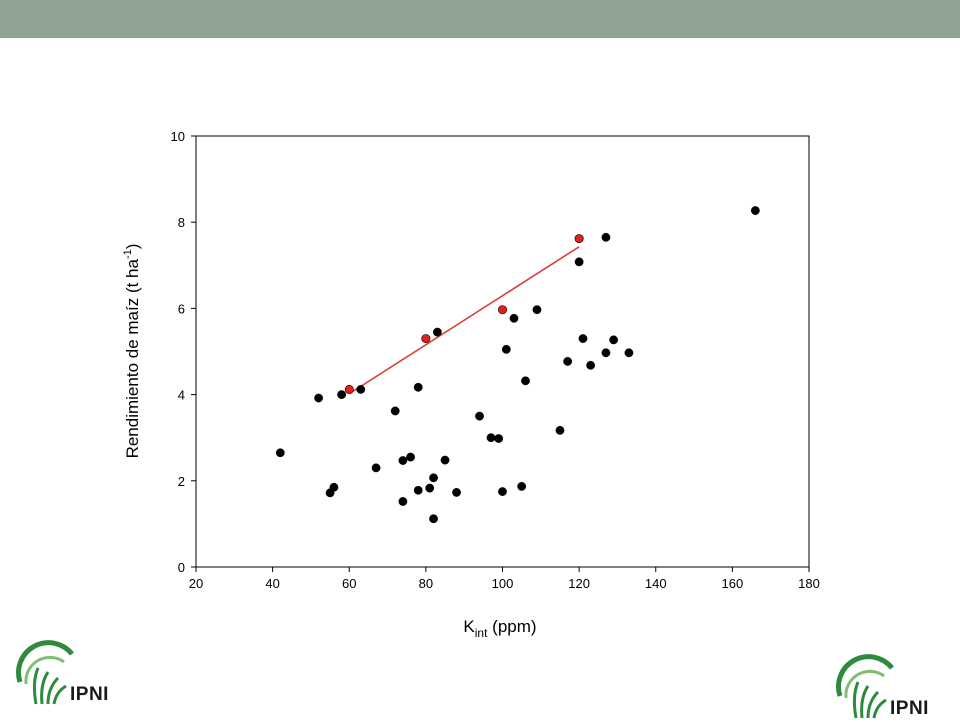 The image size is (960, 722). I want to click on y-tick-label: 4, so click(181, 395).